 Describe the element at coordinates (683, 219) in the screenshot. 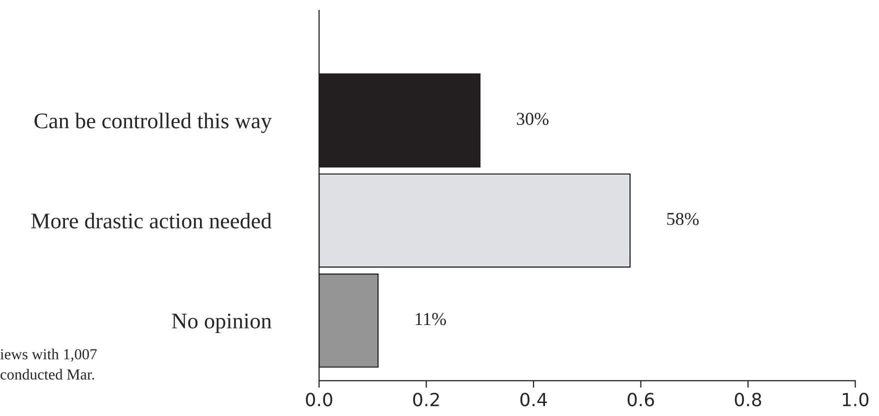

I see `data-label: 58%` at that location.